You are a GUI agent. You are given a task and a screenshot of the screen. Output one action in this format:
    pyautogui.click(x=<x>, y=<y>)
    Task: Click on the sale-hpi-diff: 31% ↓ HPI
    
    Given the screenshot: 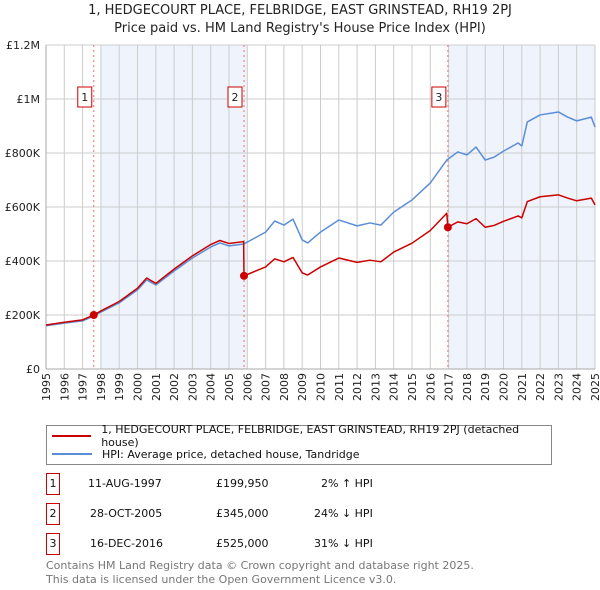 What is the action you would take?
    pyautogui.click(x=343, y=543)
    